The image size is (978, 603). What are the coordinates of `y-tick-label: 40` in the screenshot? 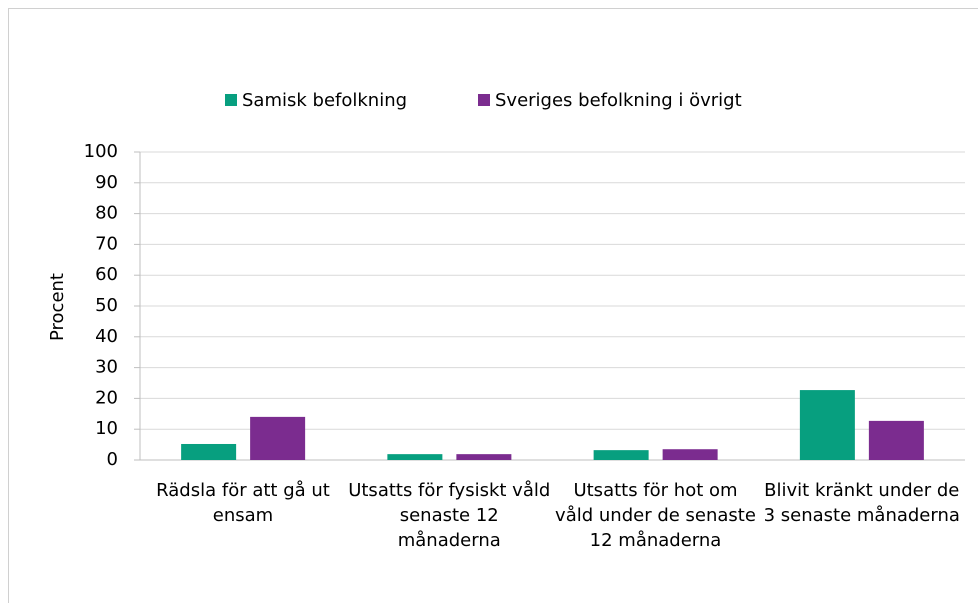 It's located at (106, 336).